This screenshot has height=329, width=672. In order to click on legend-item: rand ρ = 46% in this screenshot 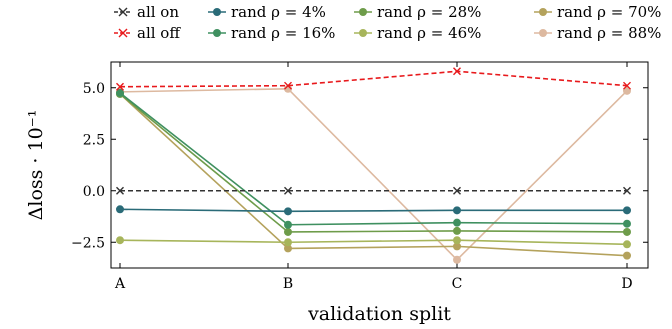, I will do `click(416, 33)`.